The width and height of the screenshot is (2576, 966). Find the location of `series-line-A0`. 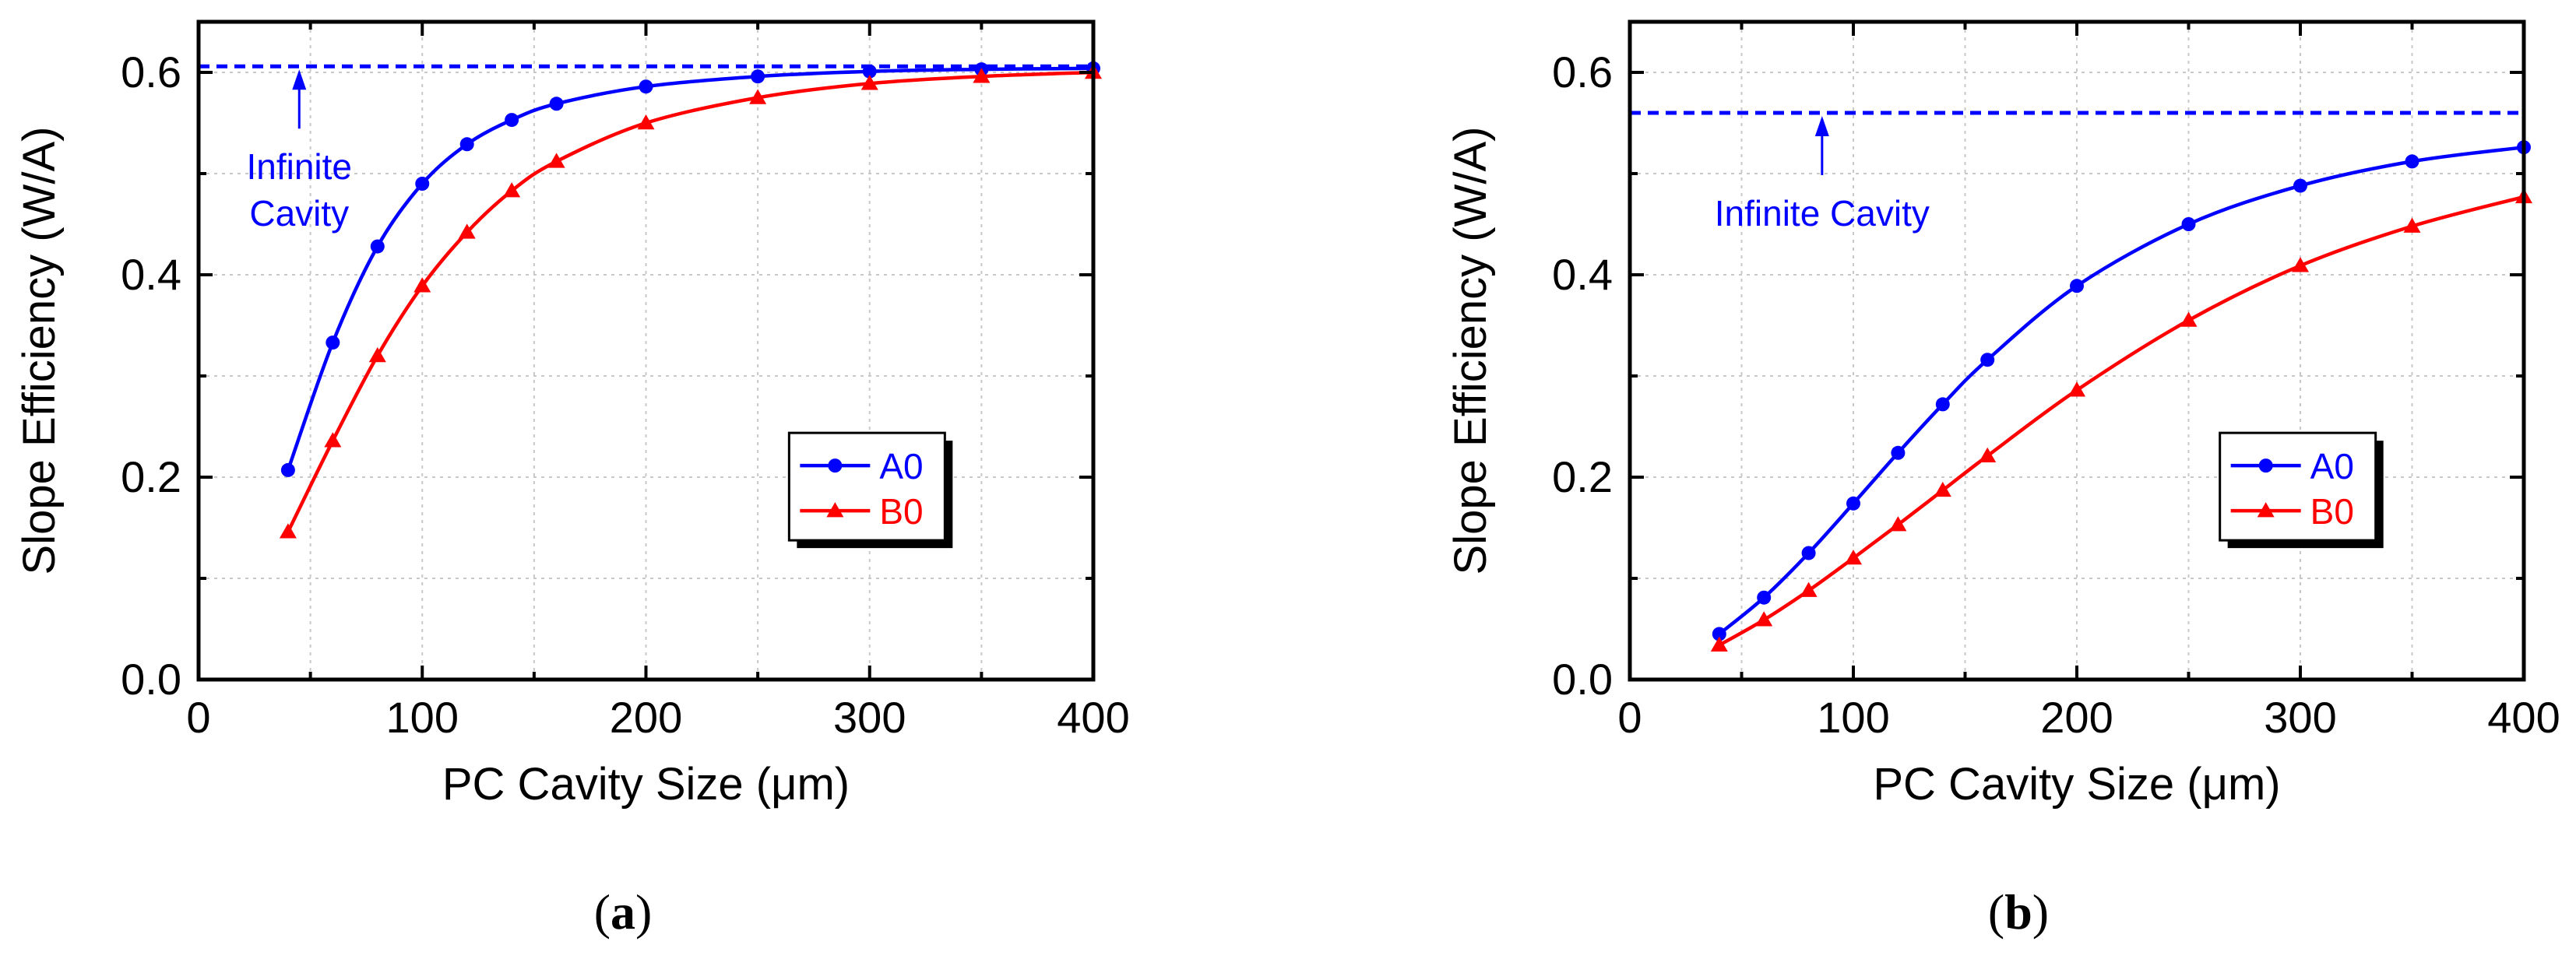

series-line-A0 is located at coordinates (690, 268).